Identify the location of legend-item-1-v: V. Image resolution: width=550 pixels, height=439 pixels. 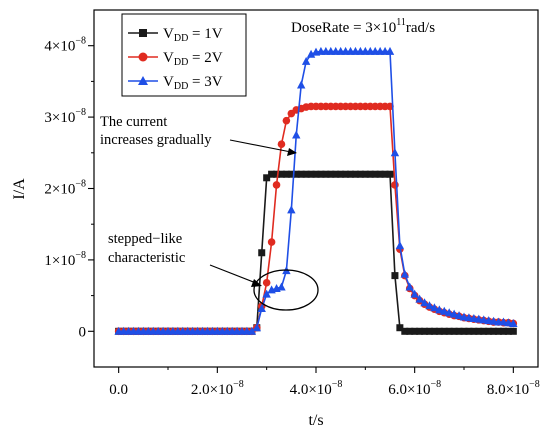
(168, 34).